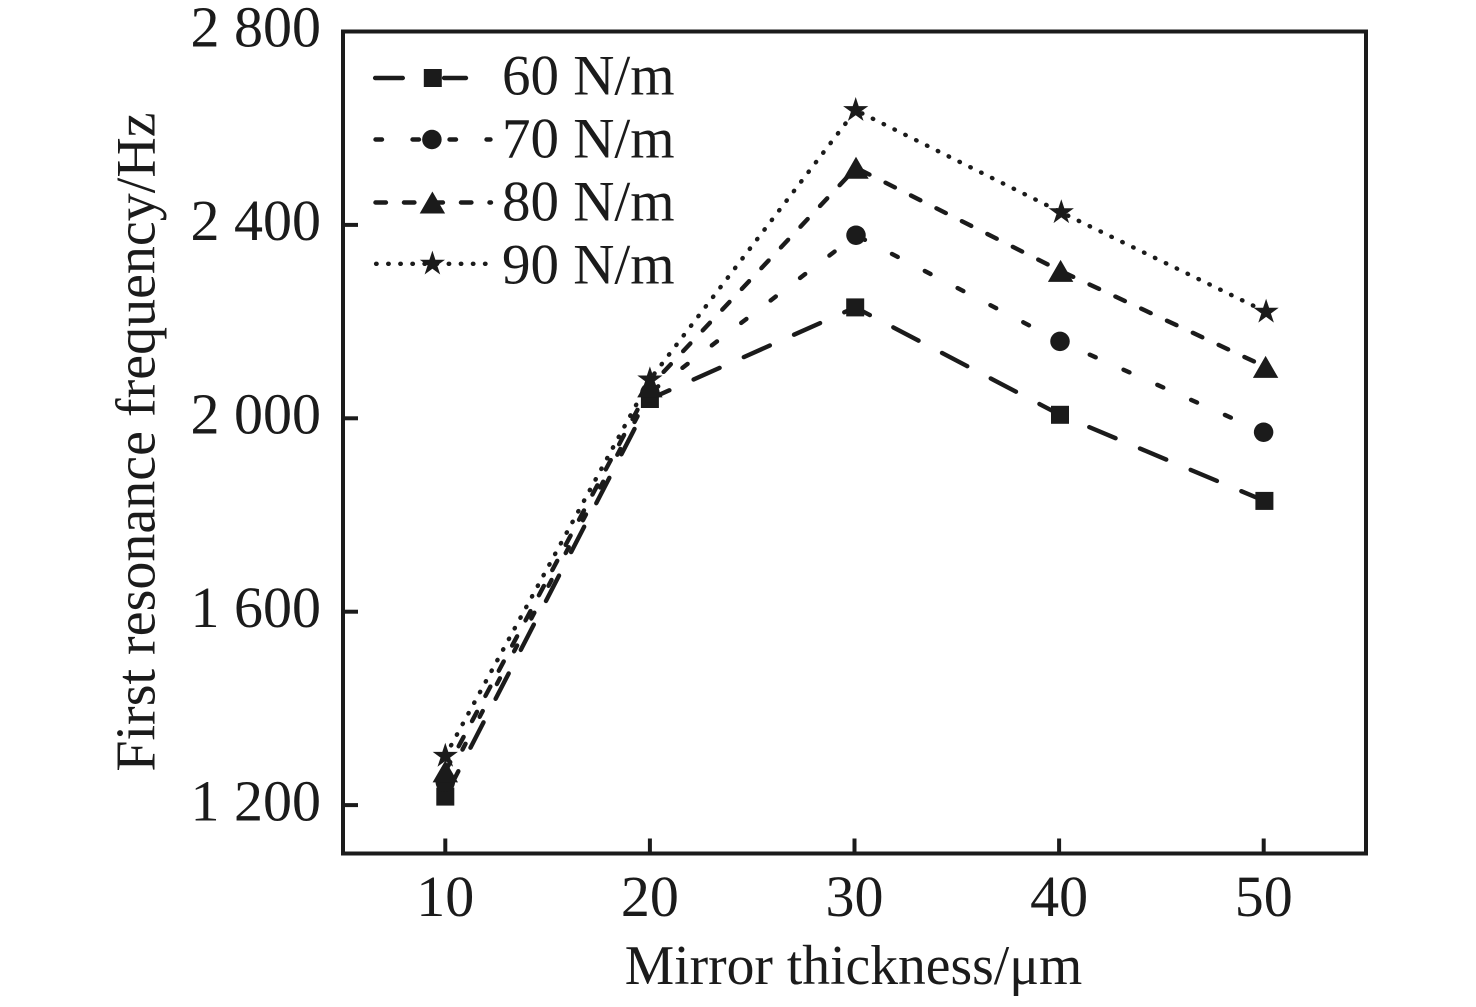 This screenshot has width=1476, height=1007. Describe the element at coordinates (445, 896) in the screenshot. I see `svg-text: 10` at that location.